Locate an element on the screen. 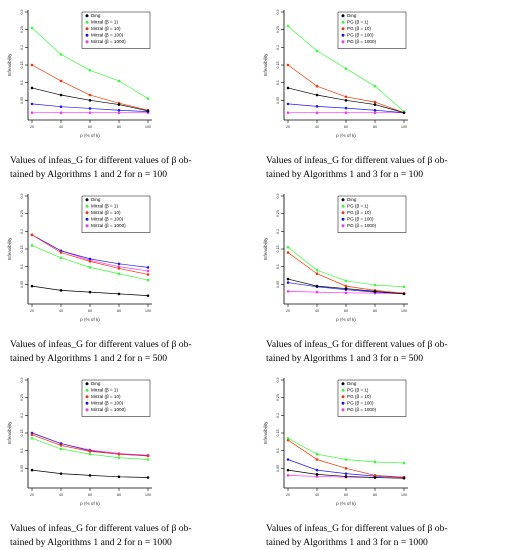 This screenshot has width=510, height=550. legend-label: Mirzal (β = 1000) is located at coordinates (108, 409).